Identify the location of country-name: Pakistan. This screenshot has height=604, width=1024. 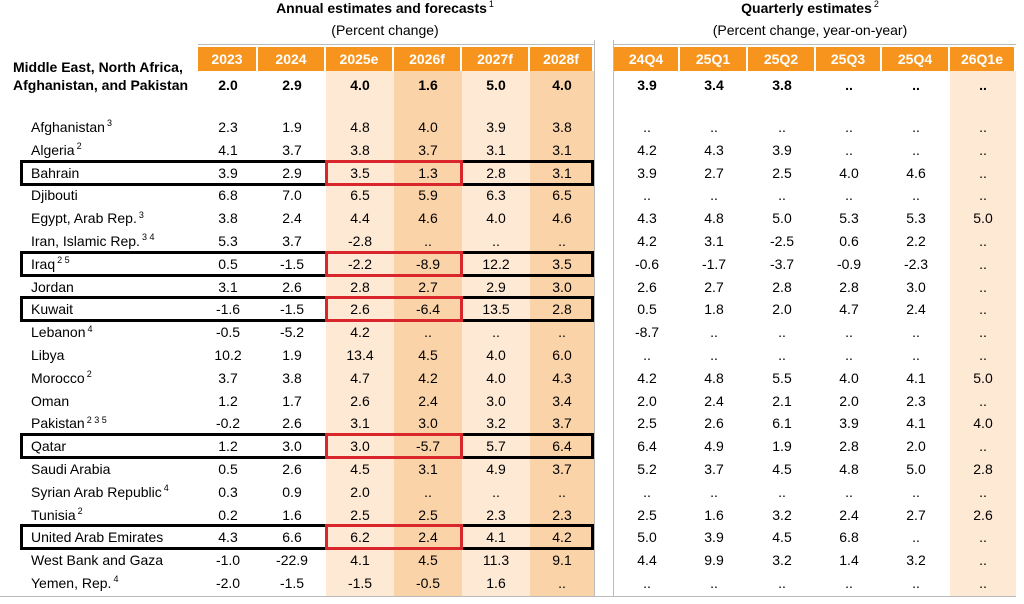
(58, 423).